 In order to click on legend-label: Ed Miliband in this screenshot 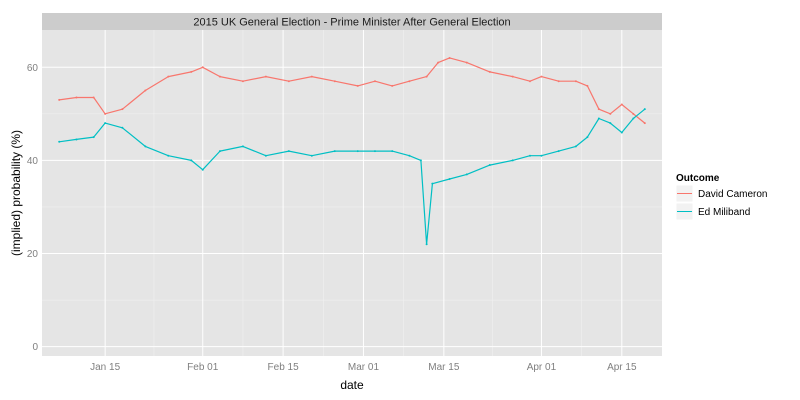, I will do `click(724, 212)`.